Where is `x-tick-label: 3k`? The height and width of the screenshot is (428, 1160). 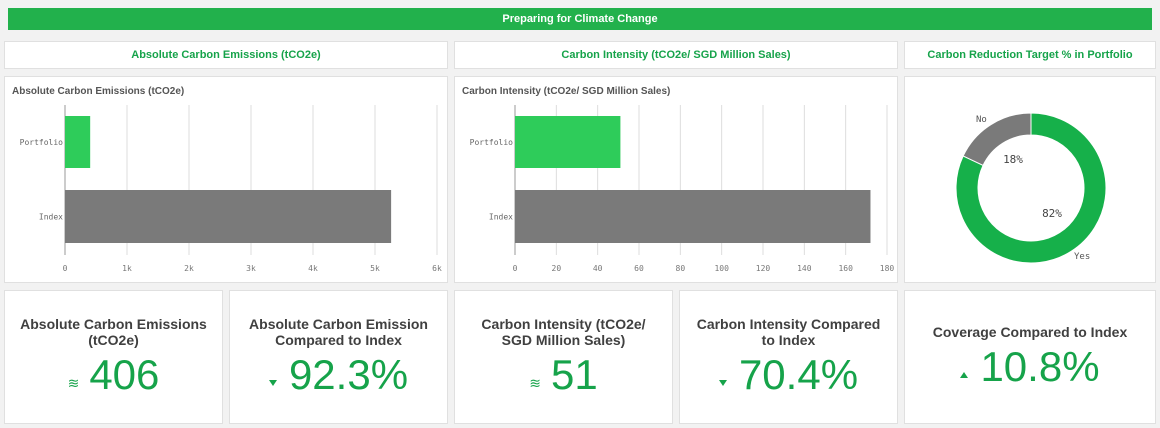
x-tick-label: 3k is located at coordinates (251, 268).